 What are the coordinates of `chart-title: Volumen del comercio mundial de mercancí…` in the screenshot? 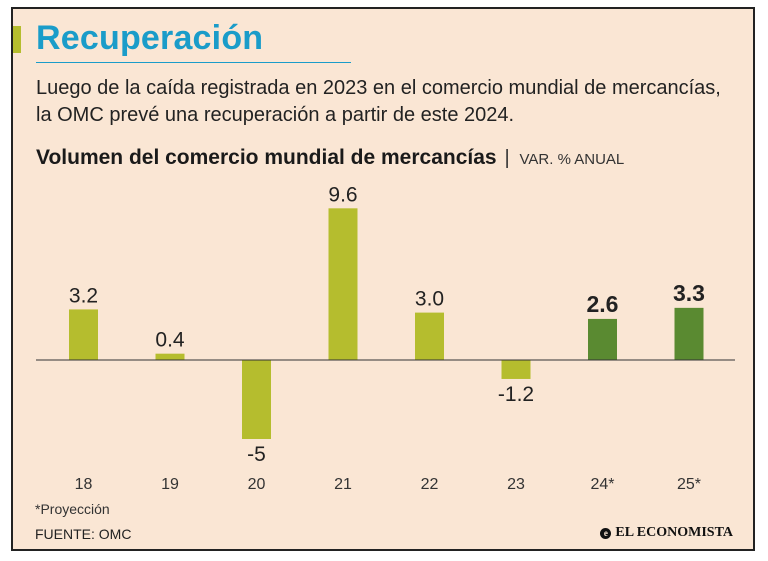 It's located at (330, 158).